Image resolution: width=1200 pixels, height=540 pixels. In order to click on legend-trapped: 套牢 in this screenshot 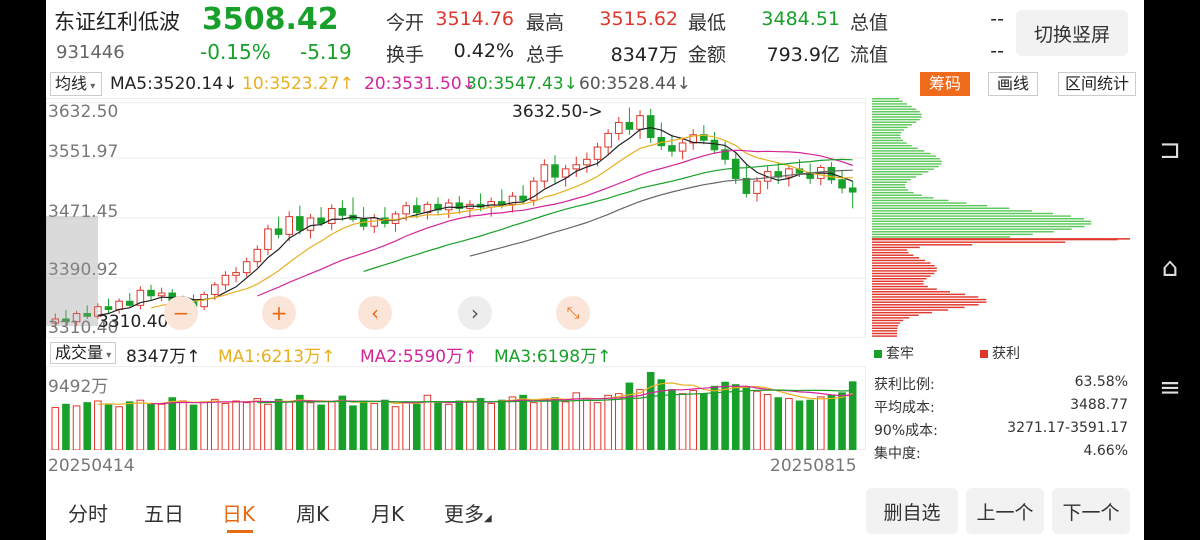, I will do `click(894, 353)`.